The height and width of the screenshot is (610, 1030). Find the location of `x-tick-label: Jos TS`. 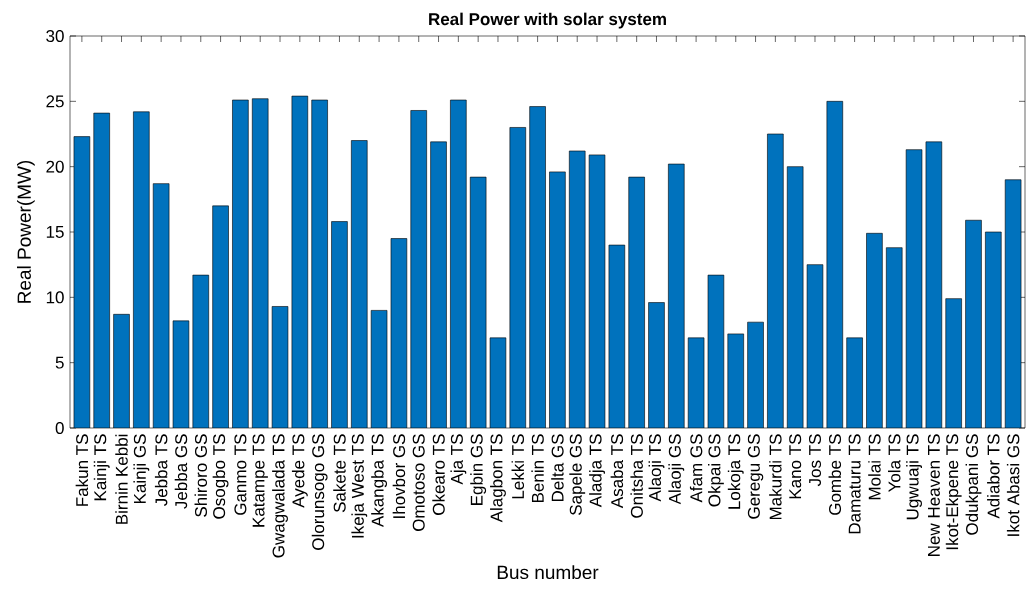

x-tick-label: Jos TS is located at coordinates (815, 460).